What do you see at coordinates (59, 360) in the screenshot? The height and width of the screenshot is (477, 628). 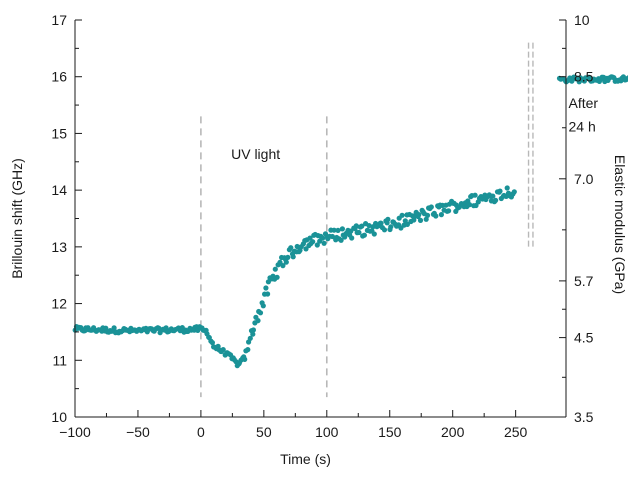 I see `y-tick-label: 11` at bounding box center [59, 360].